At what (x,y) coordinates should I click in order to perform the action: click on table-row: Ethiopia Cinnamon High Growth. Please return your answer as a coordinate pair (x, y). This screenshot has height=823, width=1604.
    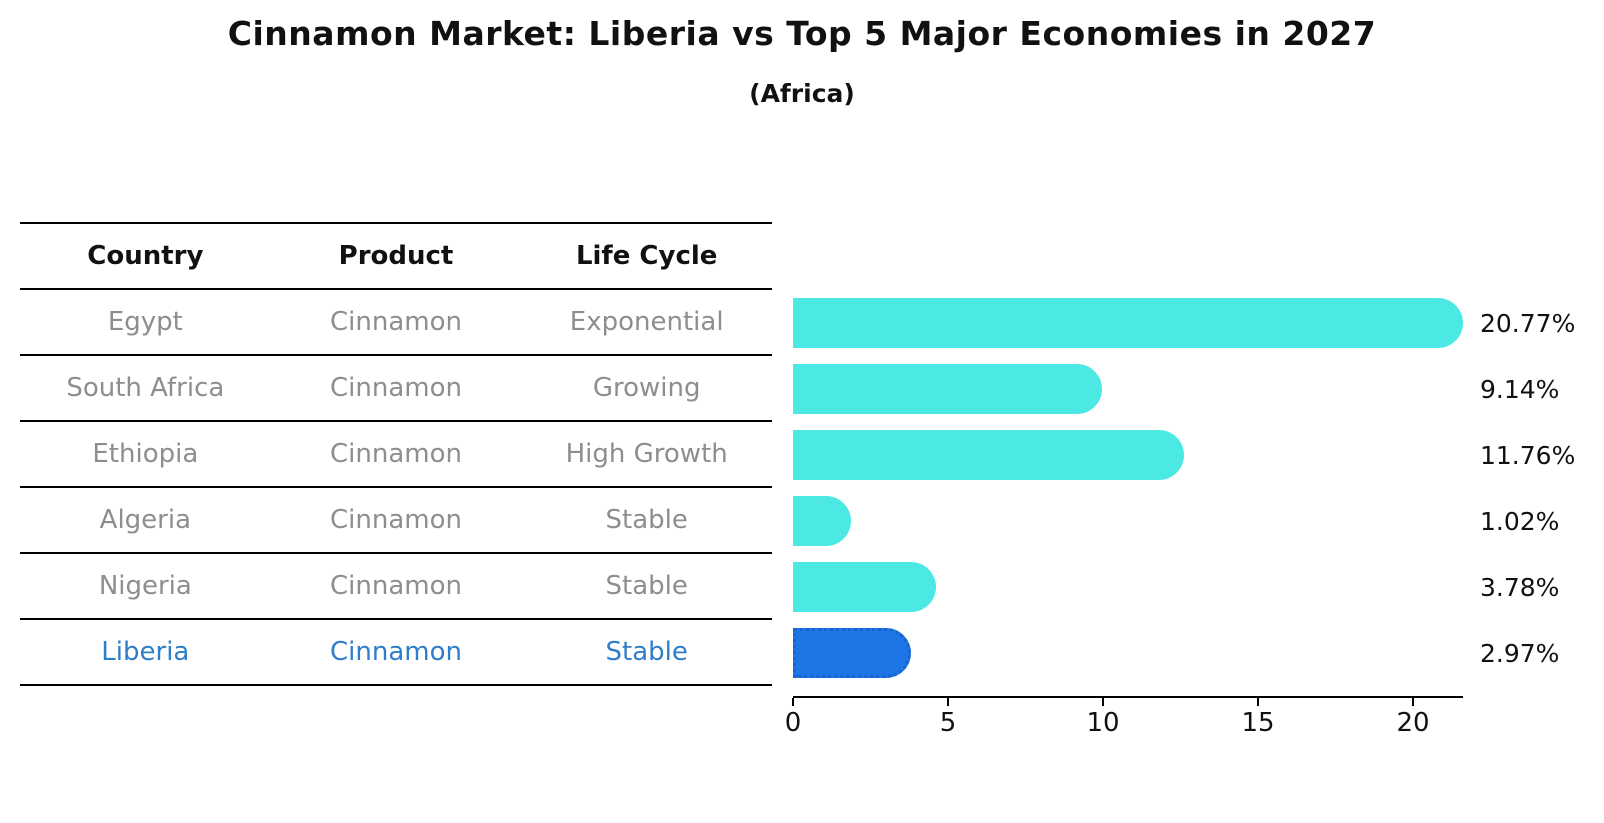
    Looking at the image, I should click on (396, 455).